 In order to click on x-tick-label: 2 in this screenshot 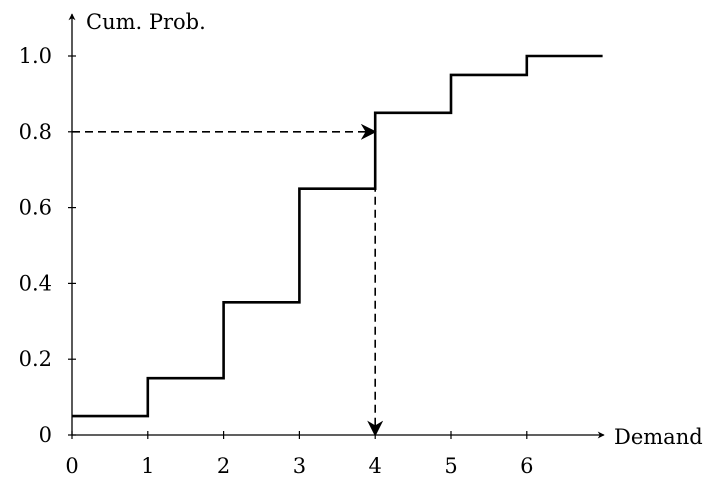, I will do `click(223, 466)`.